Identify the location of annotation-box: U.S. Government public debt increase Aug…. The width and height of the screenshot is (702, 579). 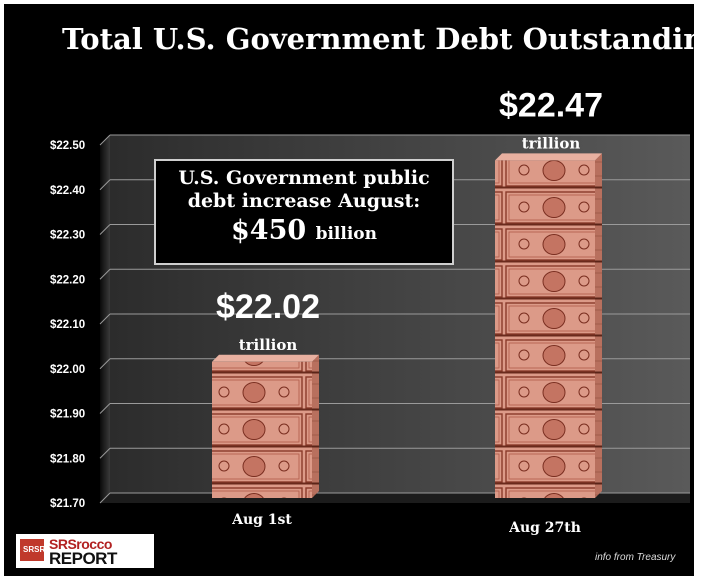
(304, 212).